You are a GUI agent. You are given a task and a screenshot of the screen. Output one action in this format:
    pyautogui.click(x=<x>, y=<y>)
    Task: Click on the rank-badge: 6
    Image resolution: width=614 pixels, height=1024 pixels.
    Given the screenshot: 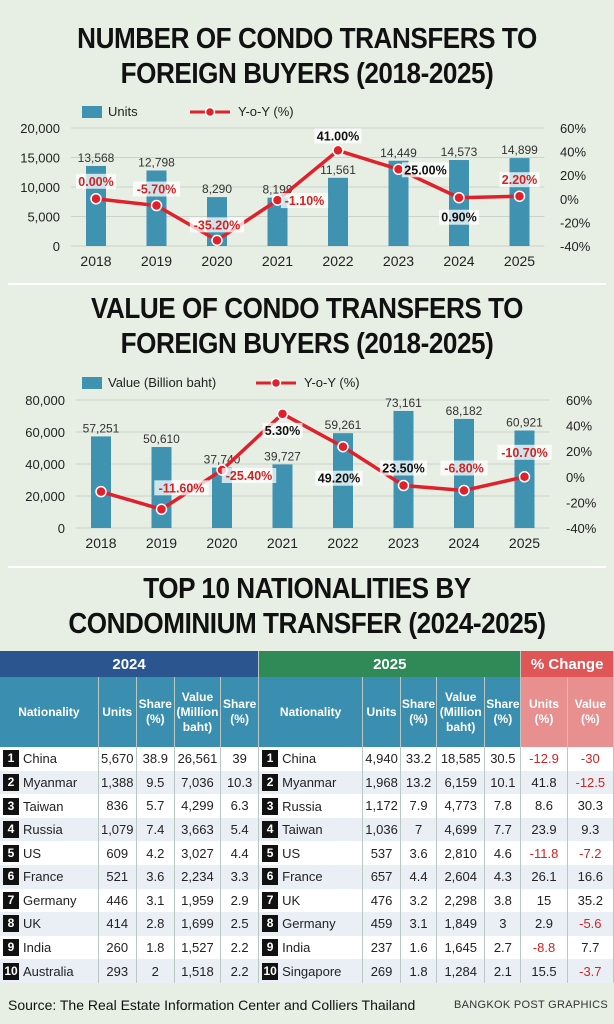 What is the action you would take?
    pyautogui.click(x=11, y=877)
    